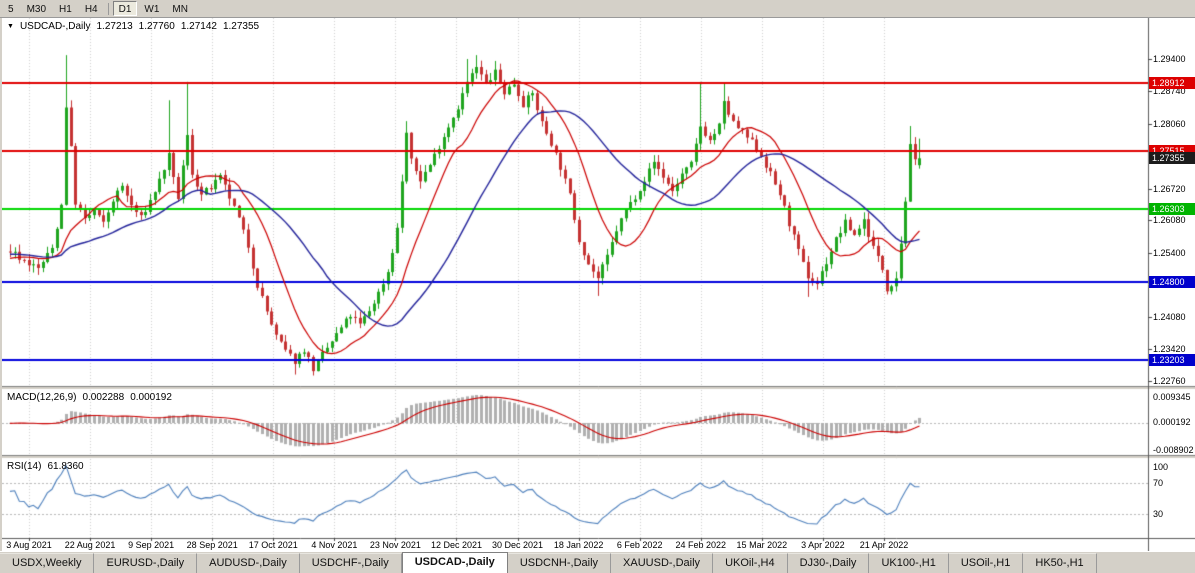 The image size is (1195, 573). I want to click on timeframe-button-h4: H4, so click(91, 9).